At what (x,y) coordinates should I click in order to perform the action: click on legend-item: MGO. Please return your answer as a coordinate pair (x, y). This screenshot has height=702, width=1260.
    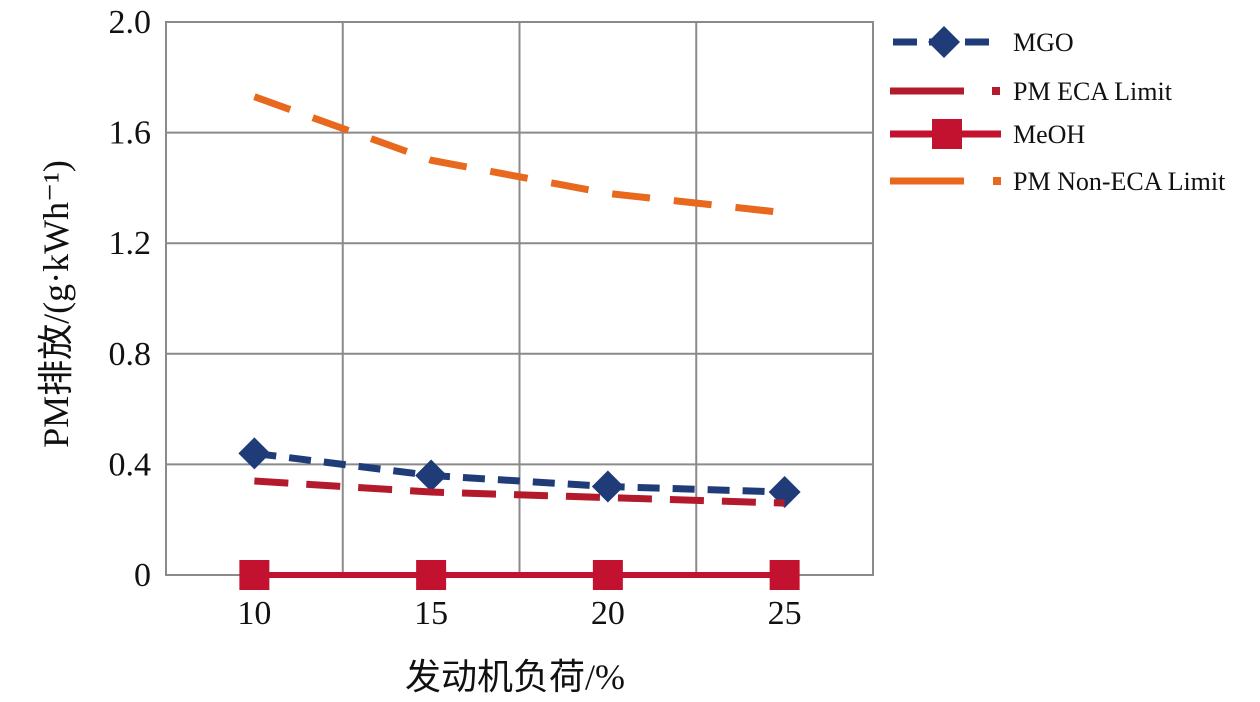
    Looking at the image, I should click on (983, 42).